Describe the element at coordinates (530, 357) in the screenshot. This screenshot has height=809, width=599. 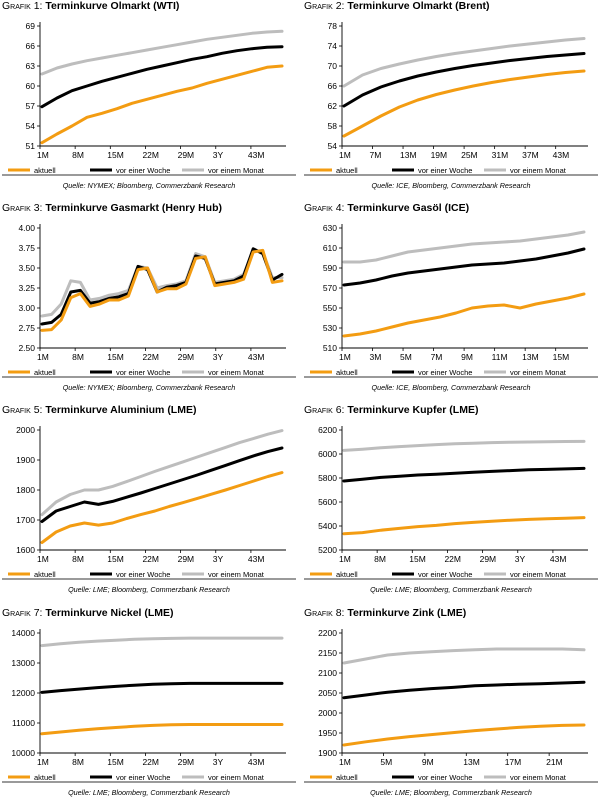
I see `x-tick-label: 13M` at that location.